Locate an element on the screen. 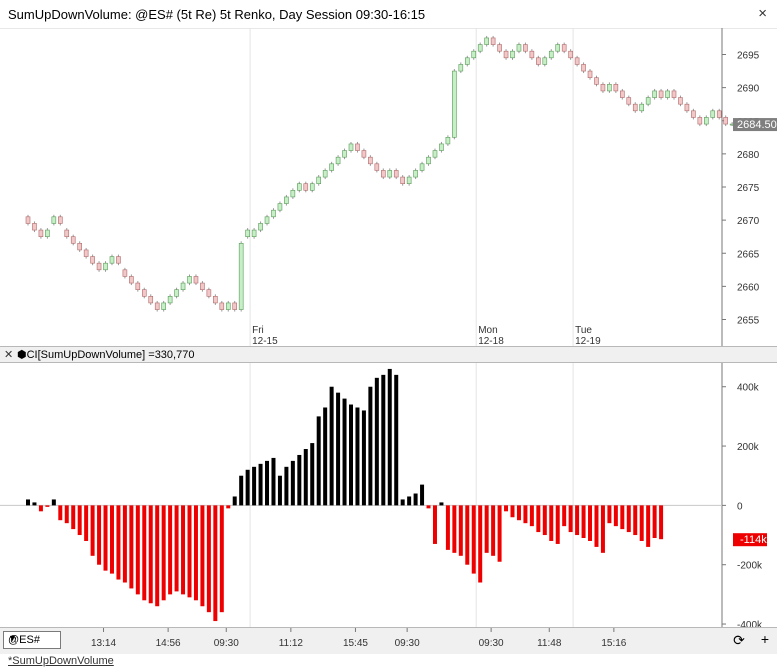 This screenshot has width=777, height=670. time-tick-label: 13:14 is located at coordinates (103, 643).